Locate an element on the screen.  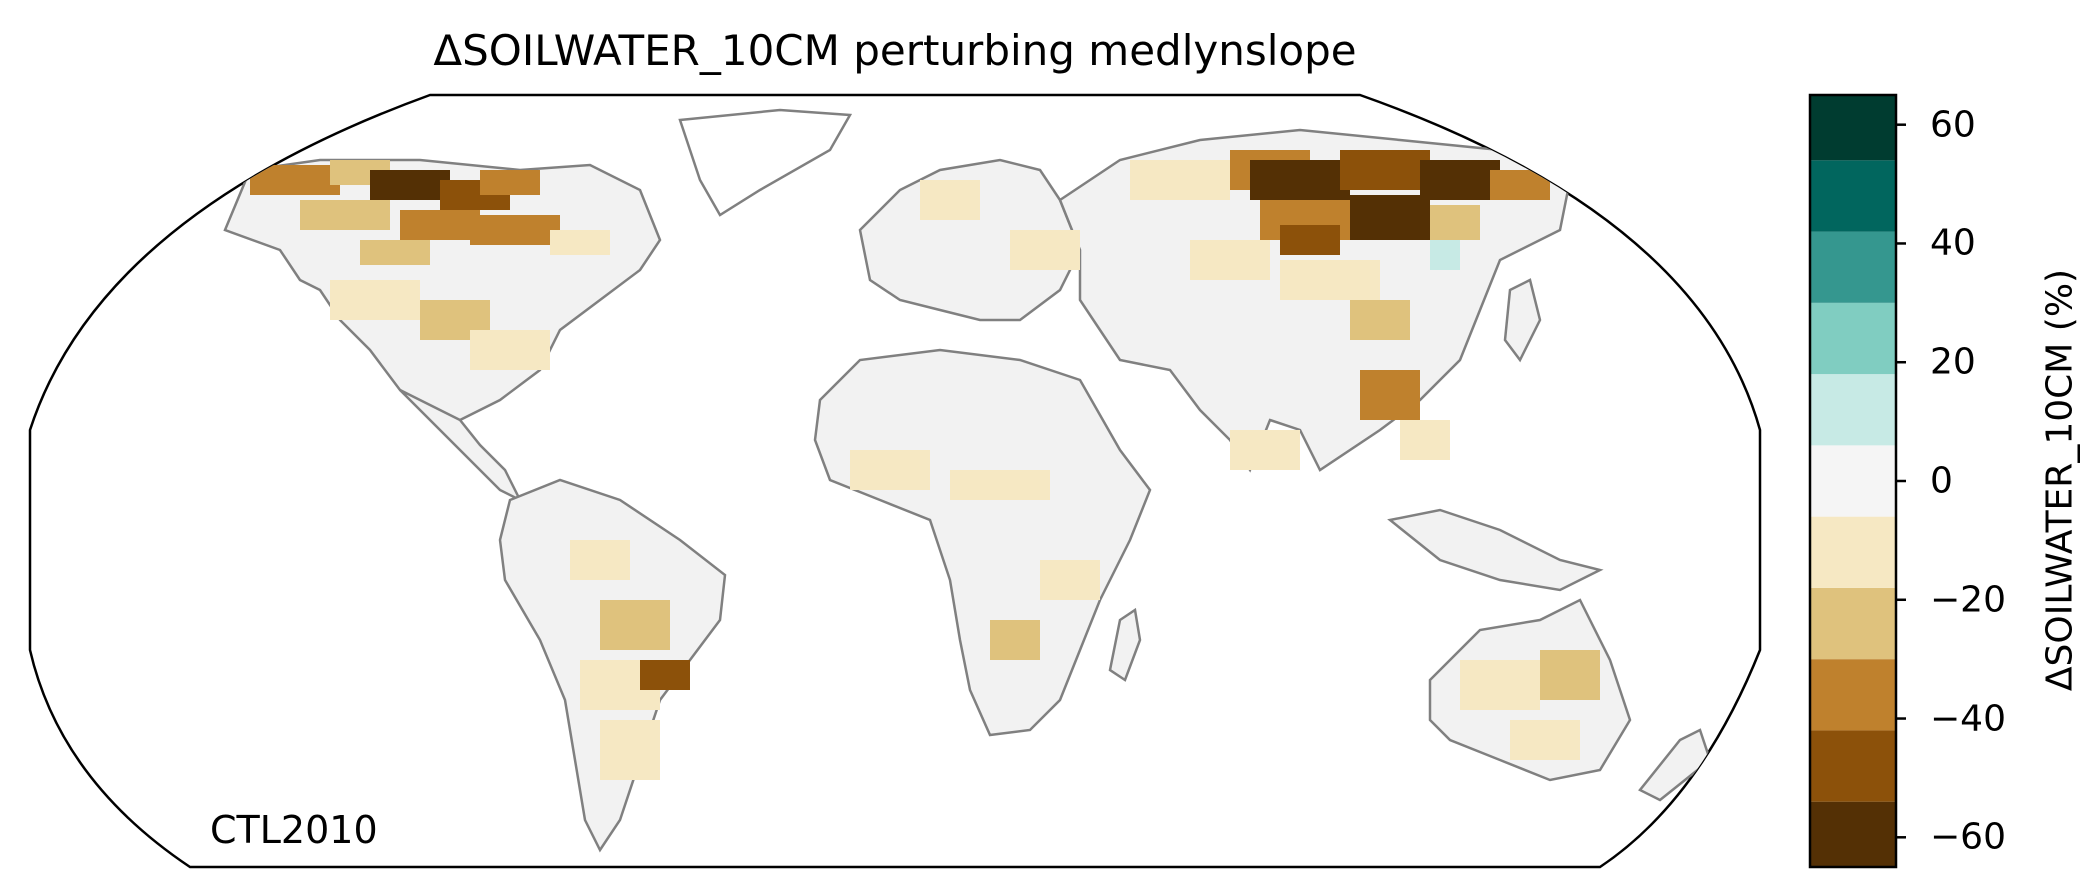
landmass-africa is located at coordinates (982, 542).